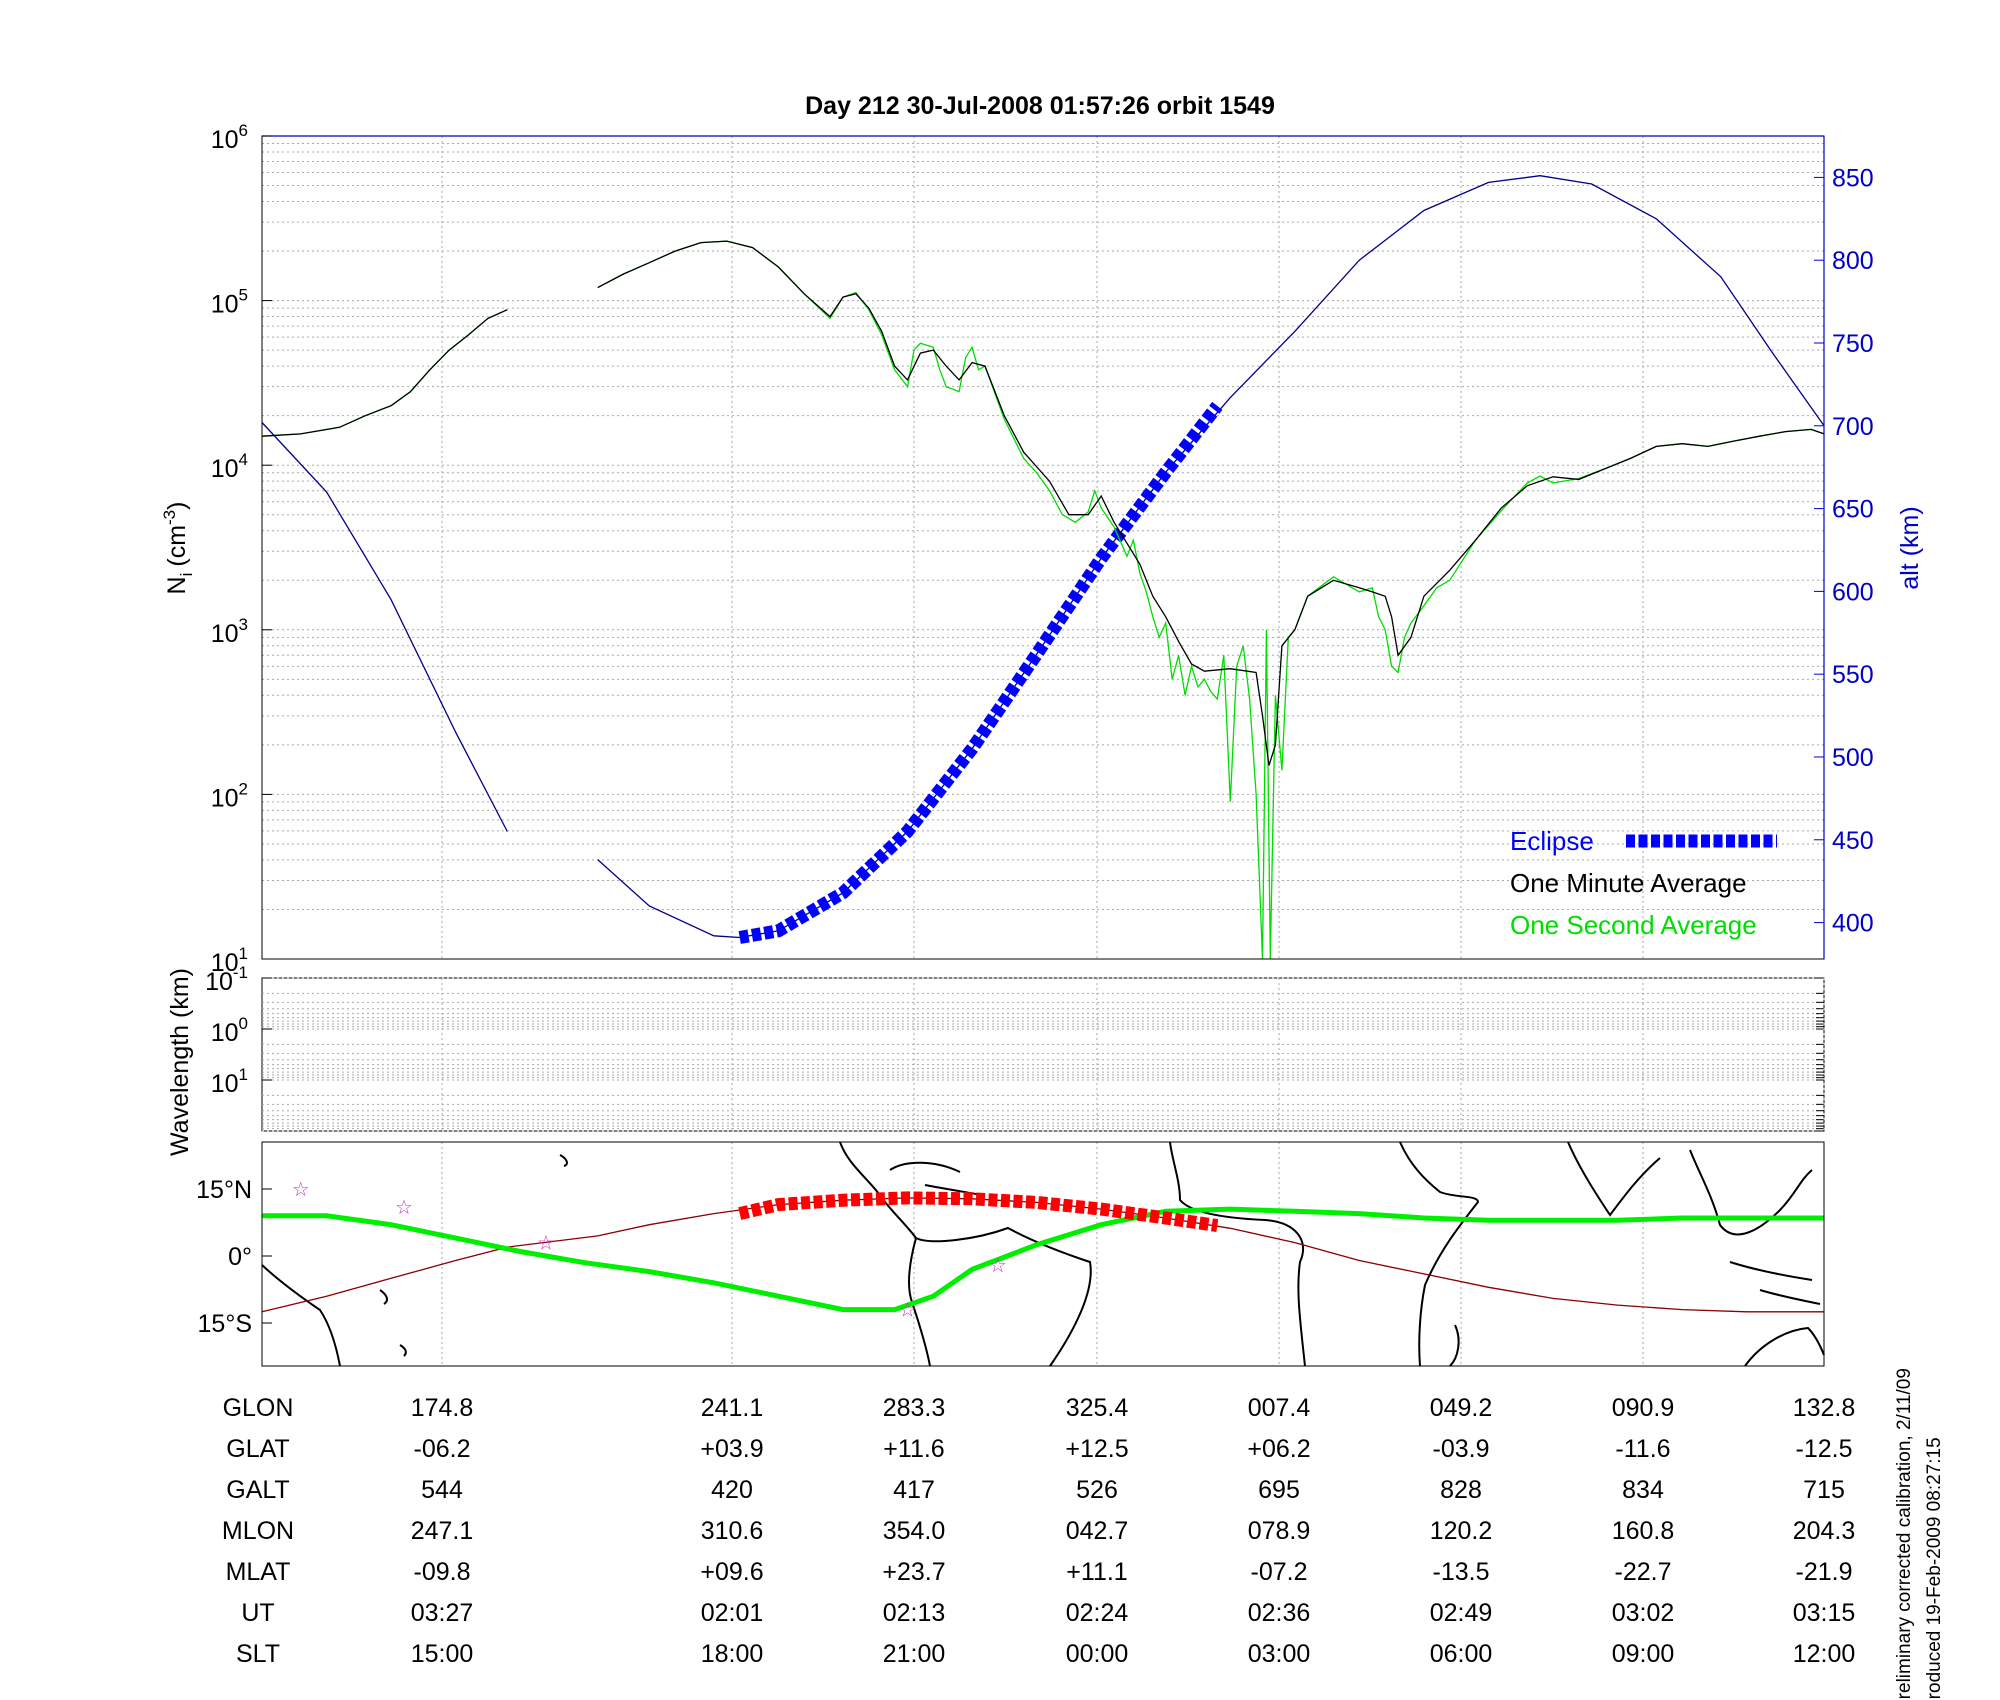  What do you see at coordinates (1237, 1254) in the screenshot?
I see `coast-africa-west` at bounding box center [1237, 1254].